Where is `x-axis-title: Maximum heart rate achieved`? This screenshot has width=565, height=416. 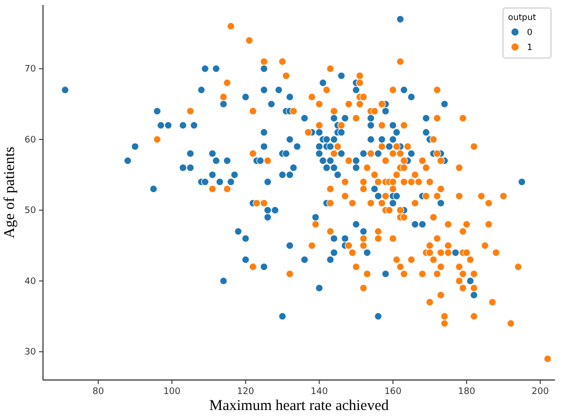 x-axis-title: Maximum heart rate achieved is located at coordinates (299, 406).